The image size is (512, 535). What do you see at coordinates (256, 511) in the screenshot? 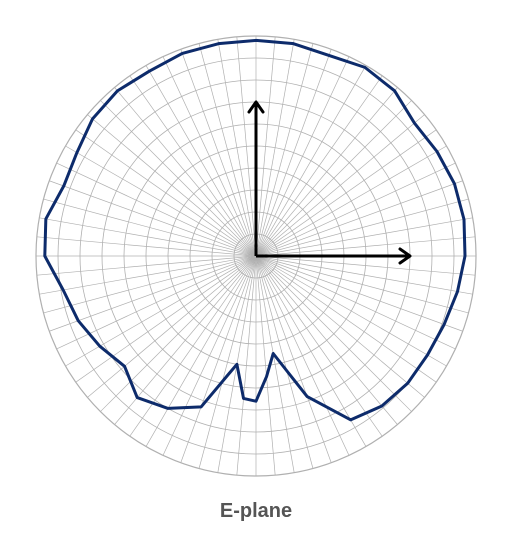
I see `plot-caption: E-plane` at bounding box center [256, 511].